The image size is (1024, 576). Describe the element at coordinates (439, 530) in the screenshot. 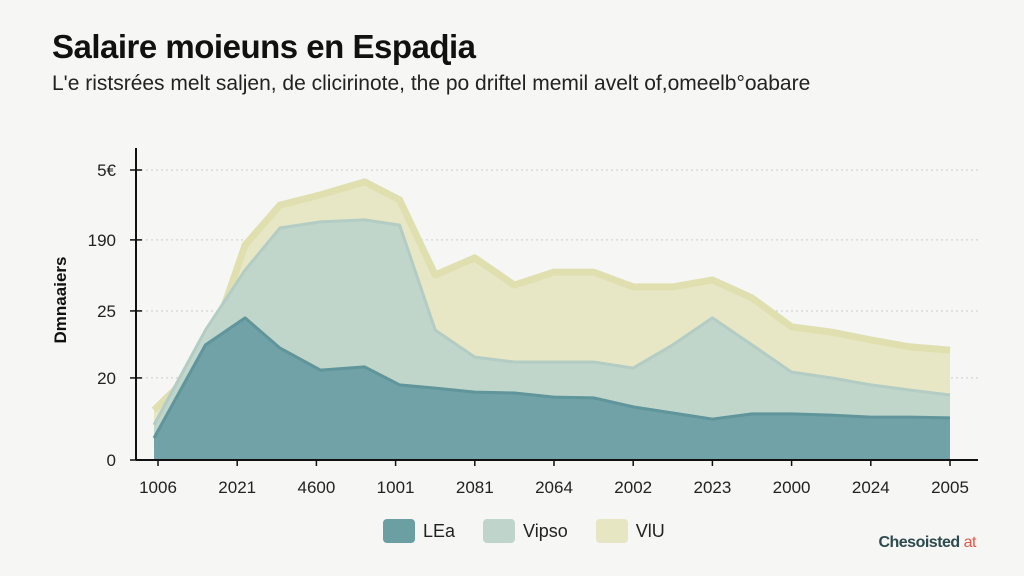

I see `legend-label-lea: LEa` at that location.